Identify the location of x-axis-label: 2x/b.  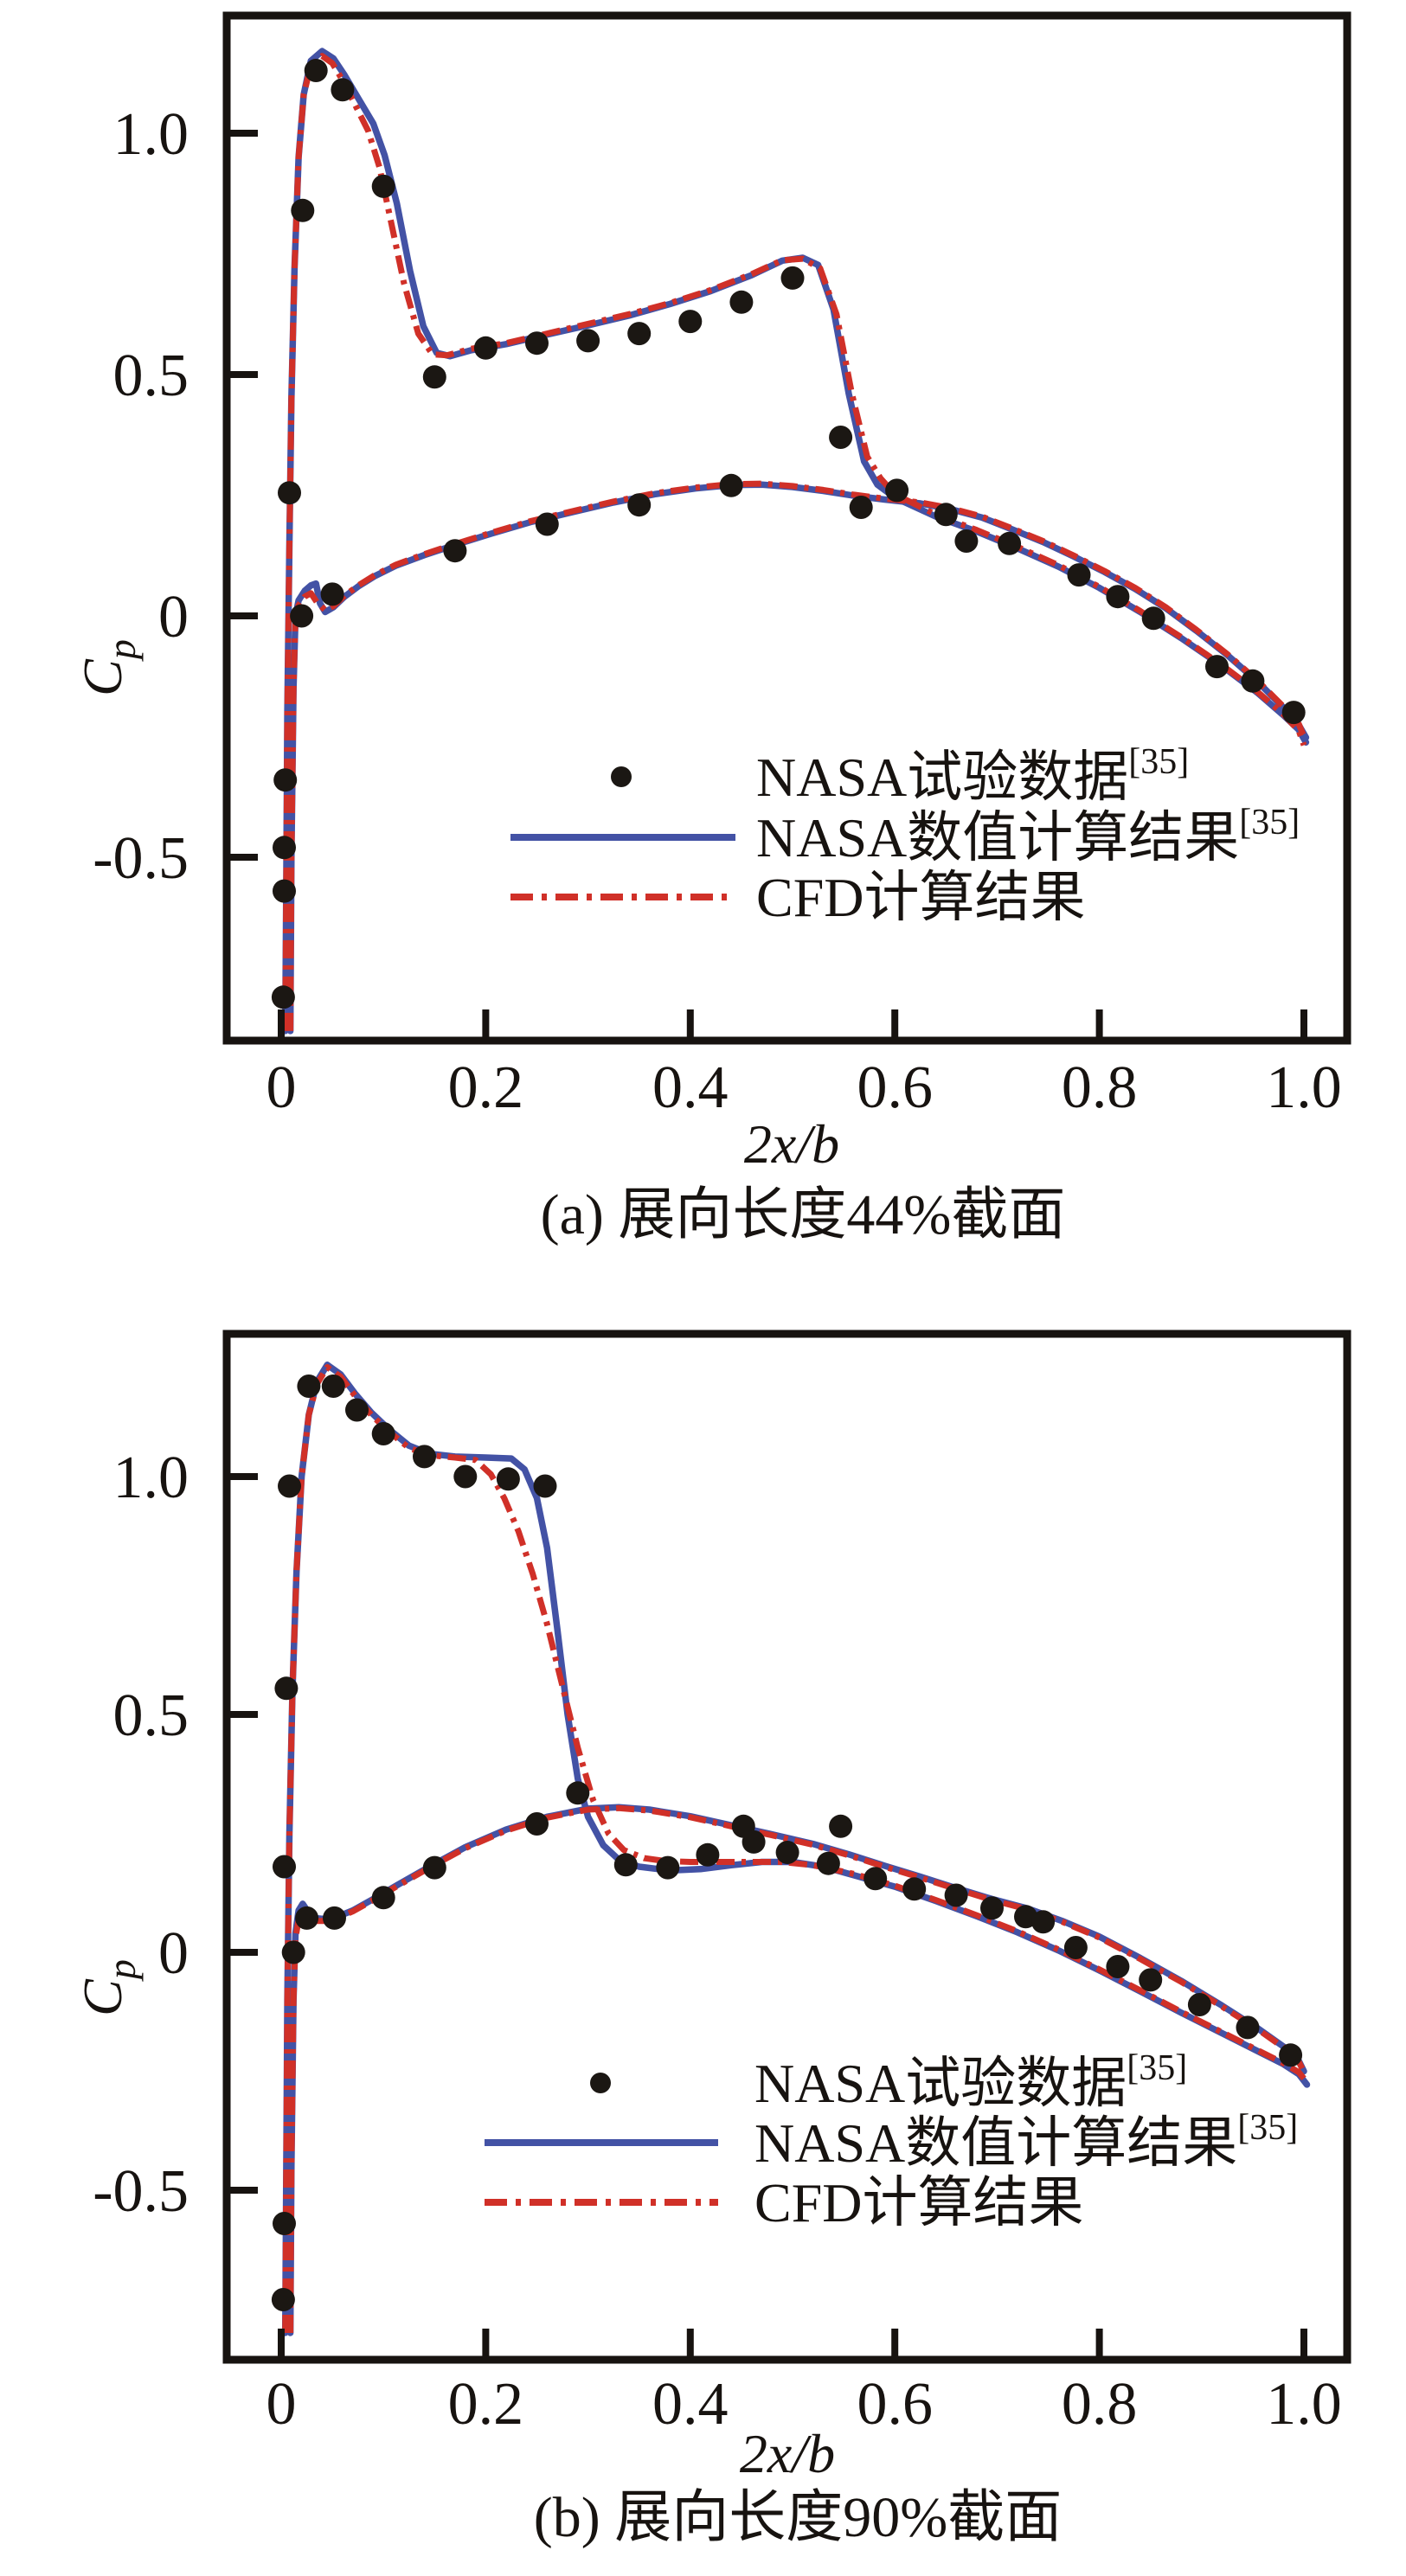
(792, 1144).